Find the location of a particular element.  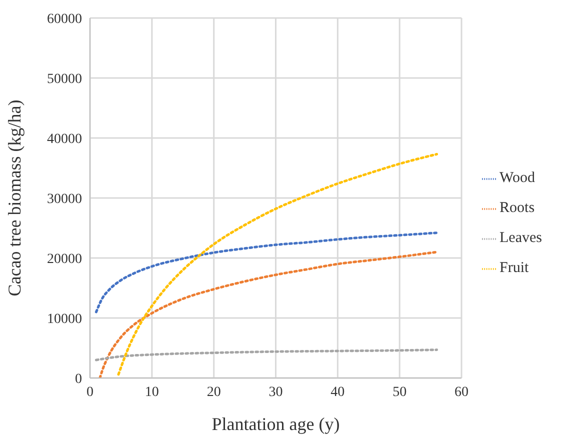

legend-label: Wood is located at coordinates (517, 178).